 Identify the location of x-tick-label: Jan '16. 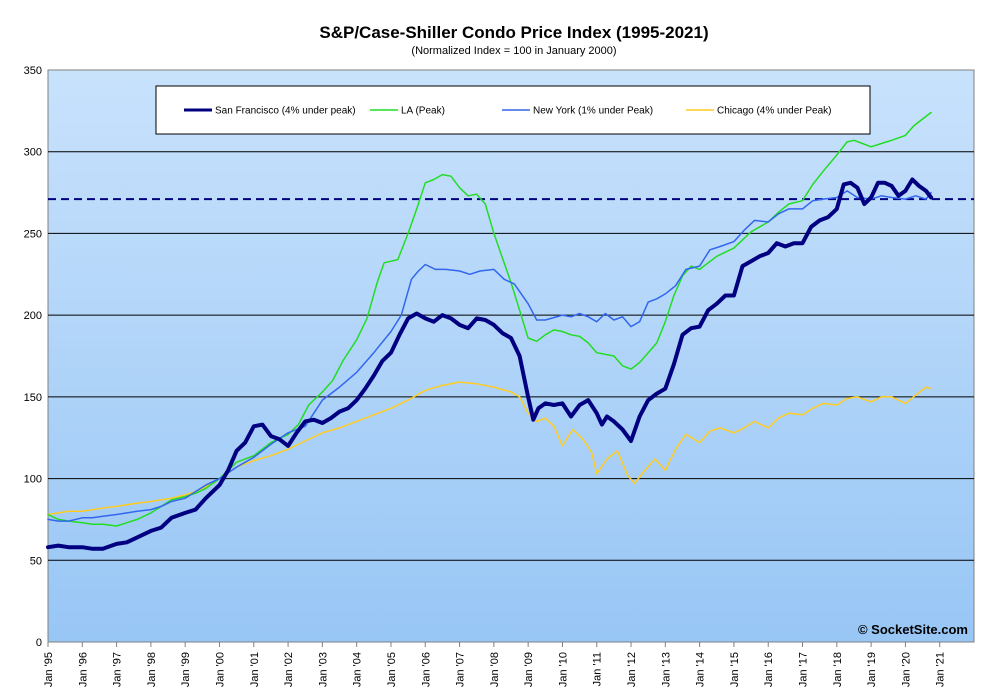
(769, 669).